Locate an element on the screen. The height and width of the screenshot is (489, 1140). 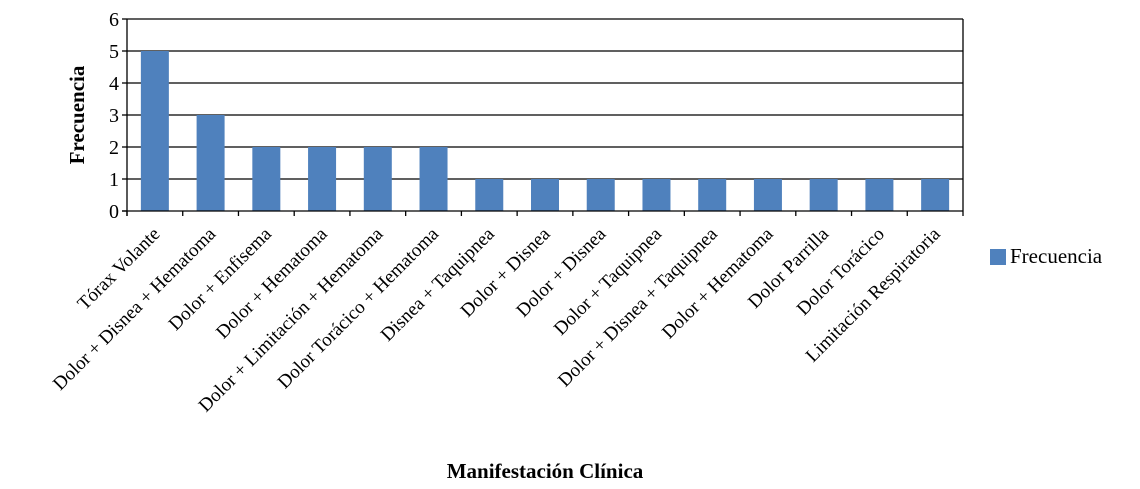
y-tick-label: 0 is located at coordinates (114, 212).